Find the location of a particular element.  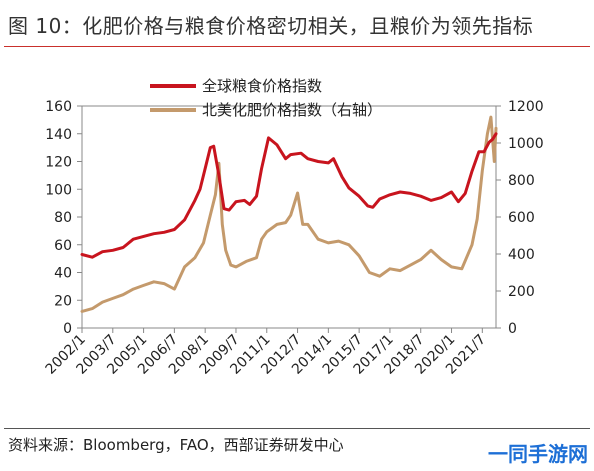

legend-label-food: 全球粮食价格指数 is located at coordinates (262, 86).